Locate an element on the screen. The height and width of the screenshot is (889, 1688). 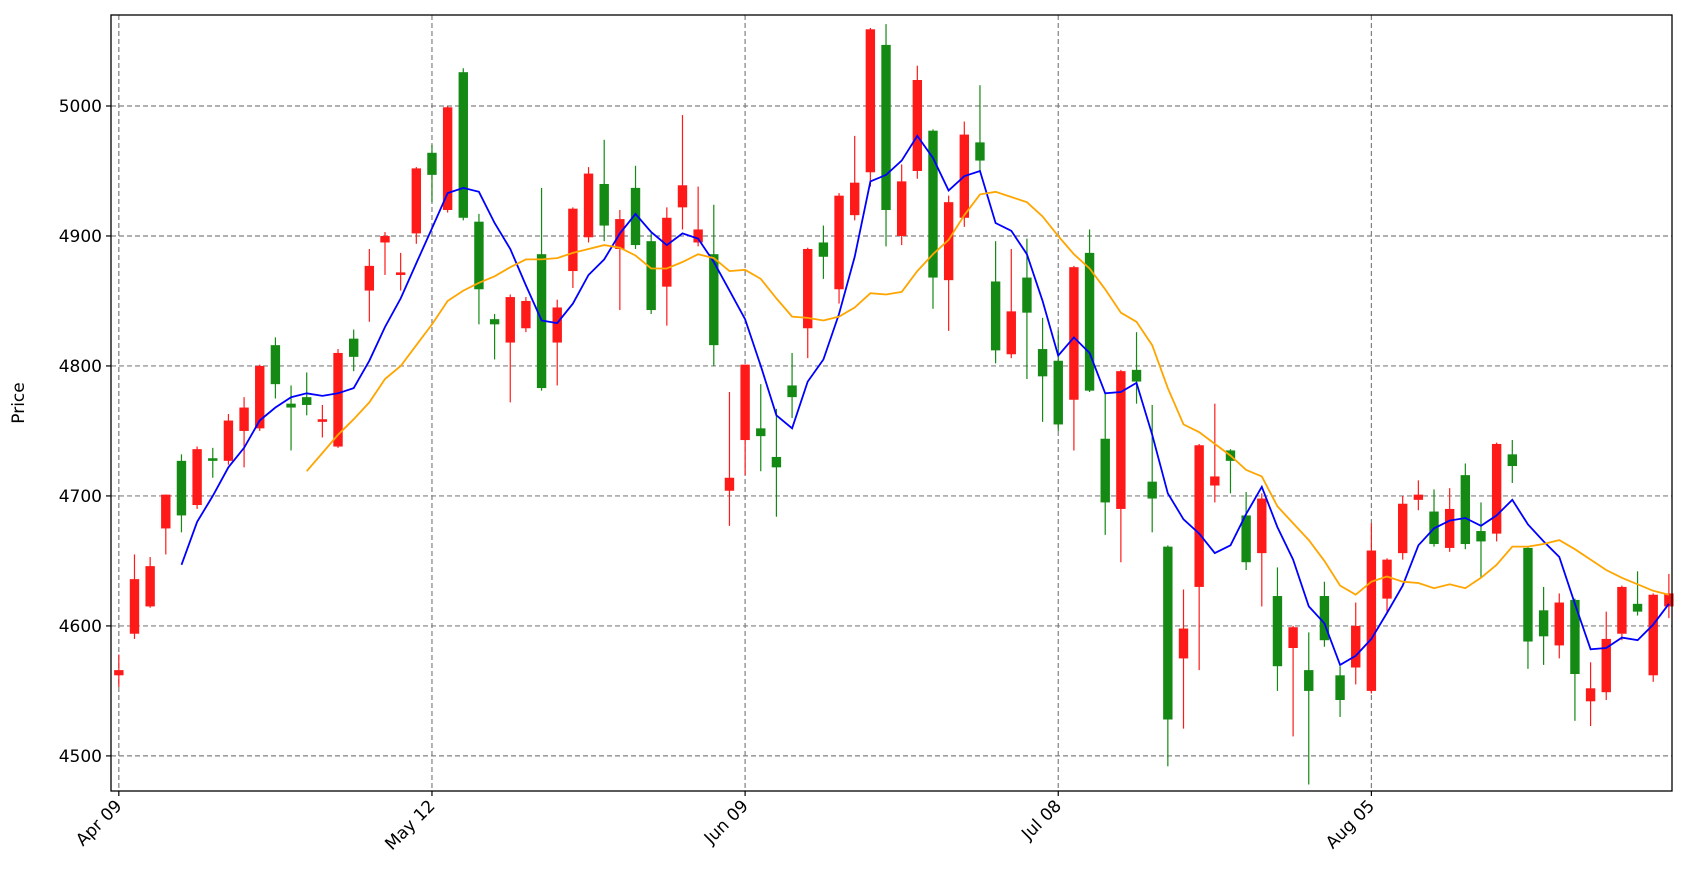
x-tick-label: Jul 08 is located at coordinates (1041, 820).